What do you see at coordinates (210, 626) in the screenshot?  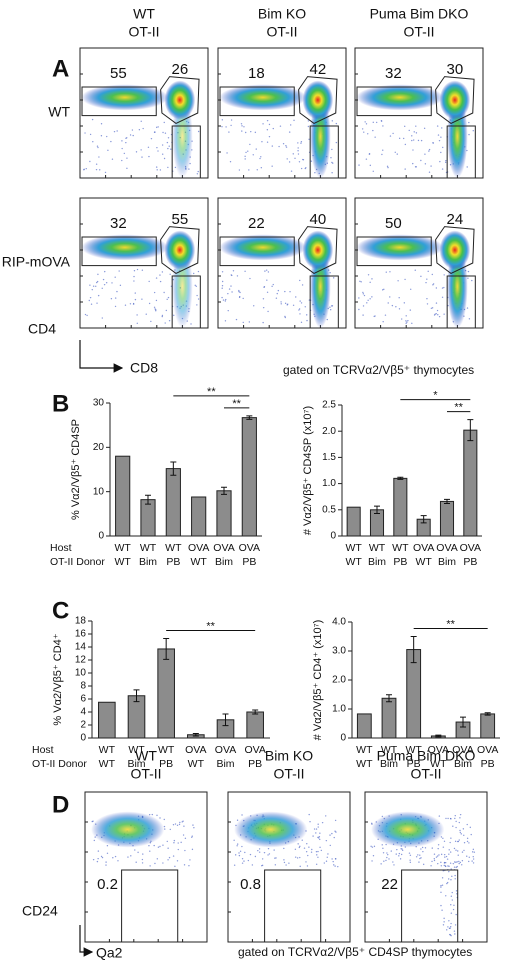 I see `significance-label: **` at bounding box center [210, 626].